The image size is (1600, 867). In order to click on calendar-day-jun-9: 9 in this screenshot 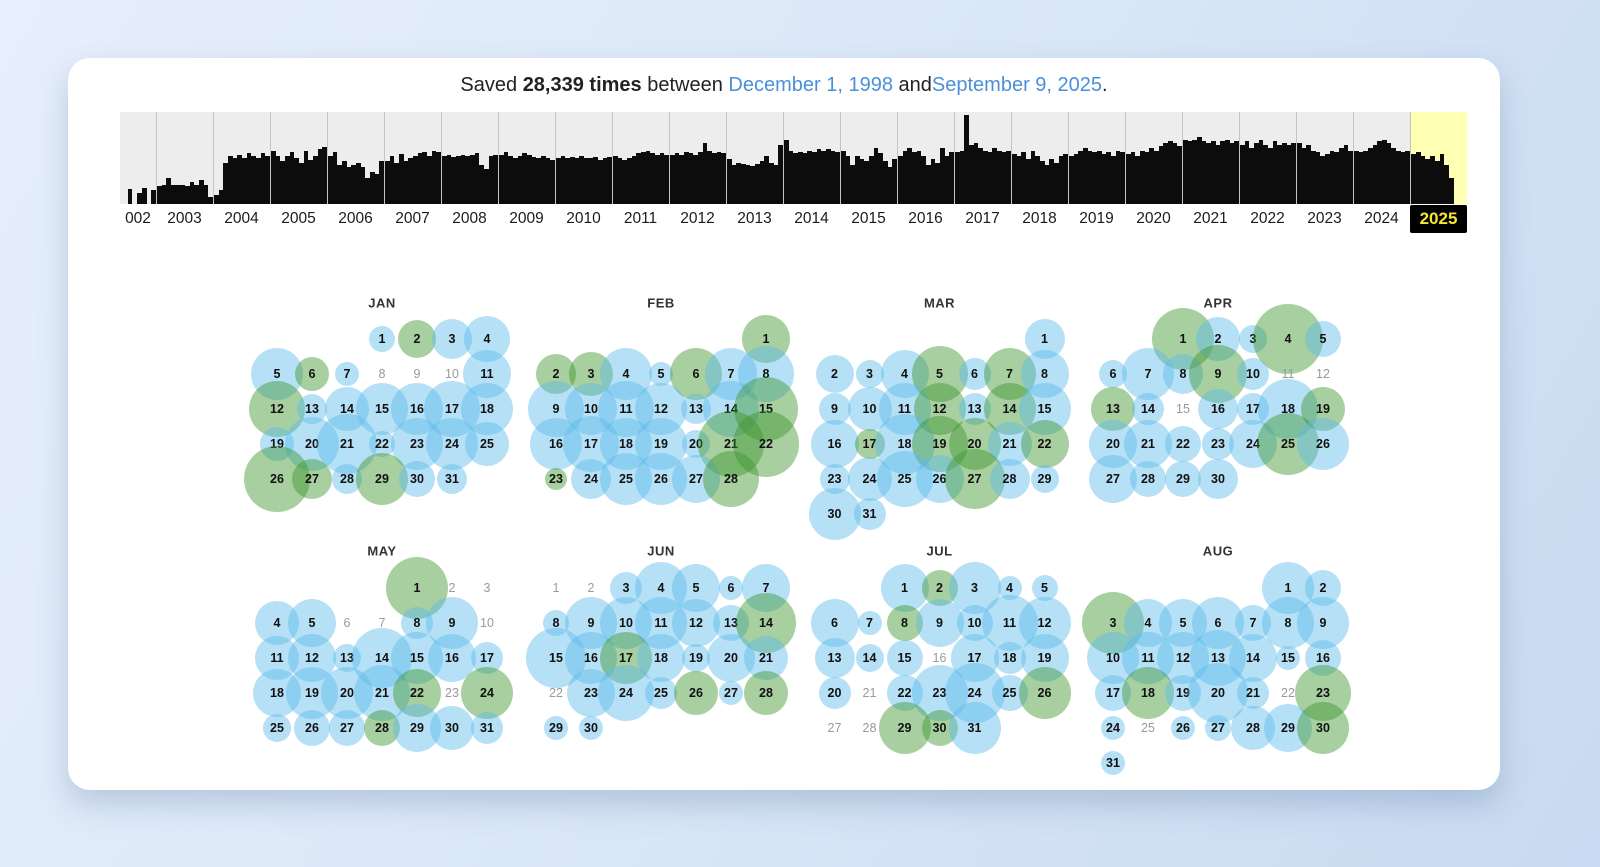, I will do `click(591, 623)`.